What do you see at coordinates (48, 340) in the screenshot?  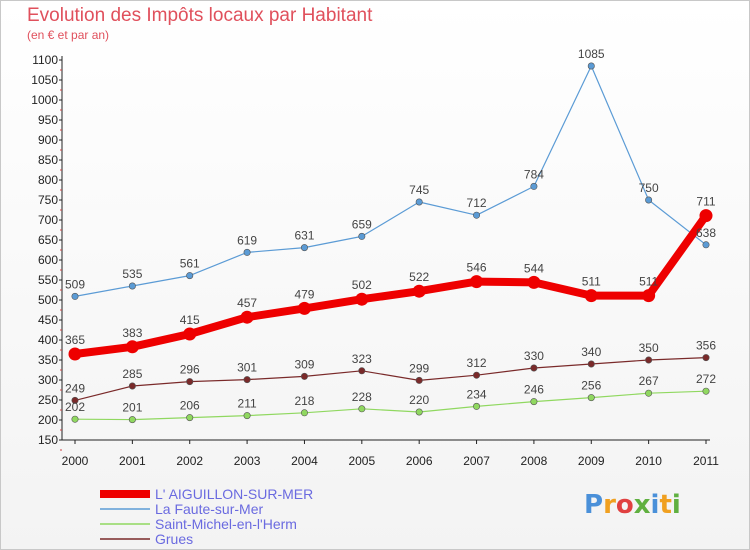 I see `y-tick-label: 400` at bounding box center [48, 340].